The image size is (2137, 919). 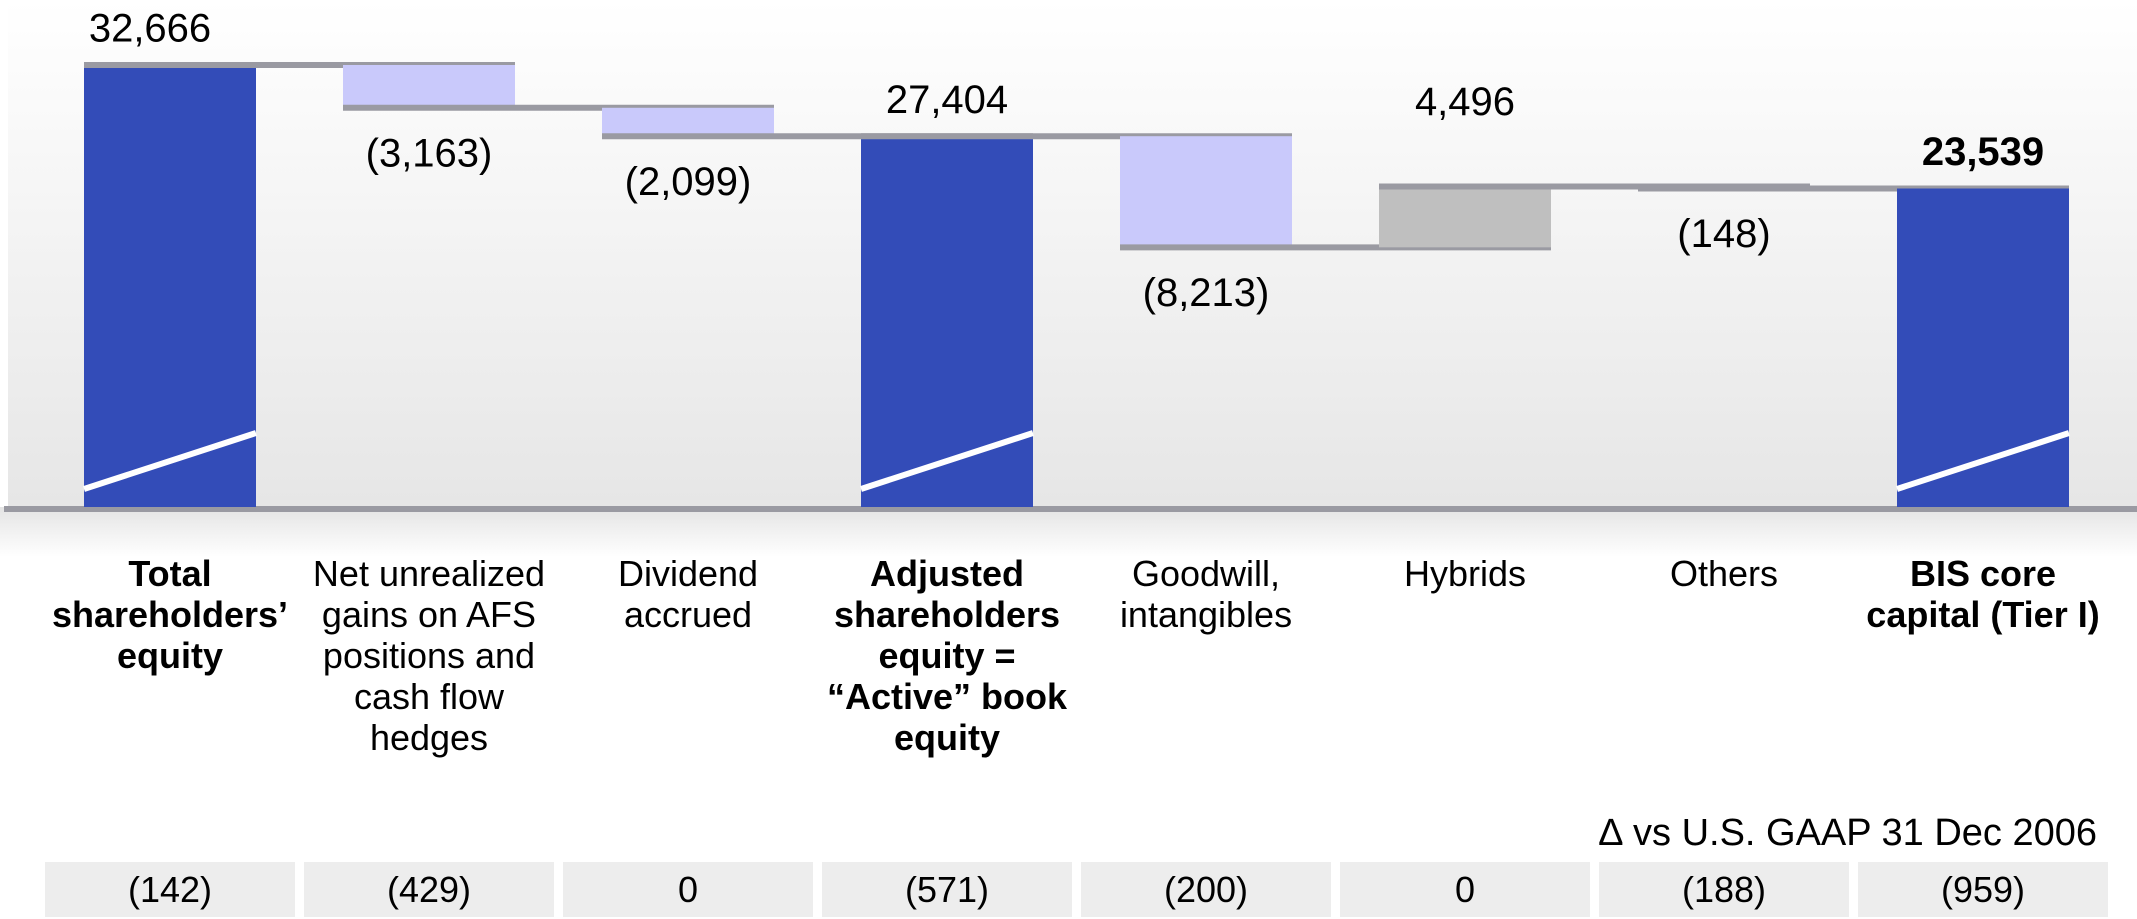 What do you see at coordinates (1206, 293) in the screenshot?
I see `value-label: (8,213)` at bounding box center [1206, 293].